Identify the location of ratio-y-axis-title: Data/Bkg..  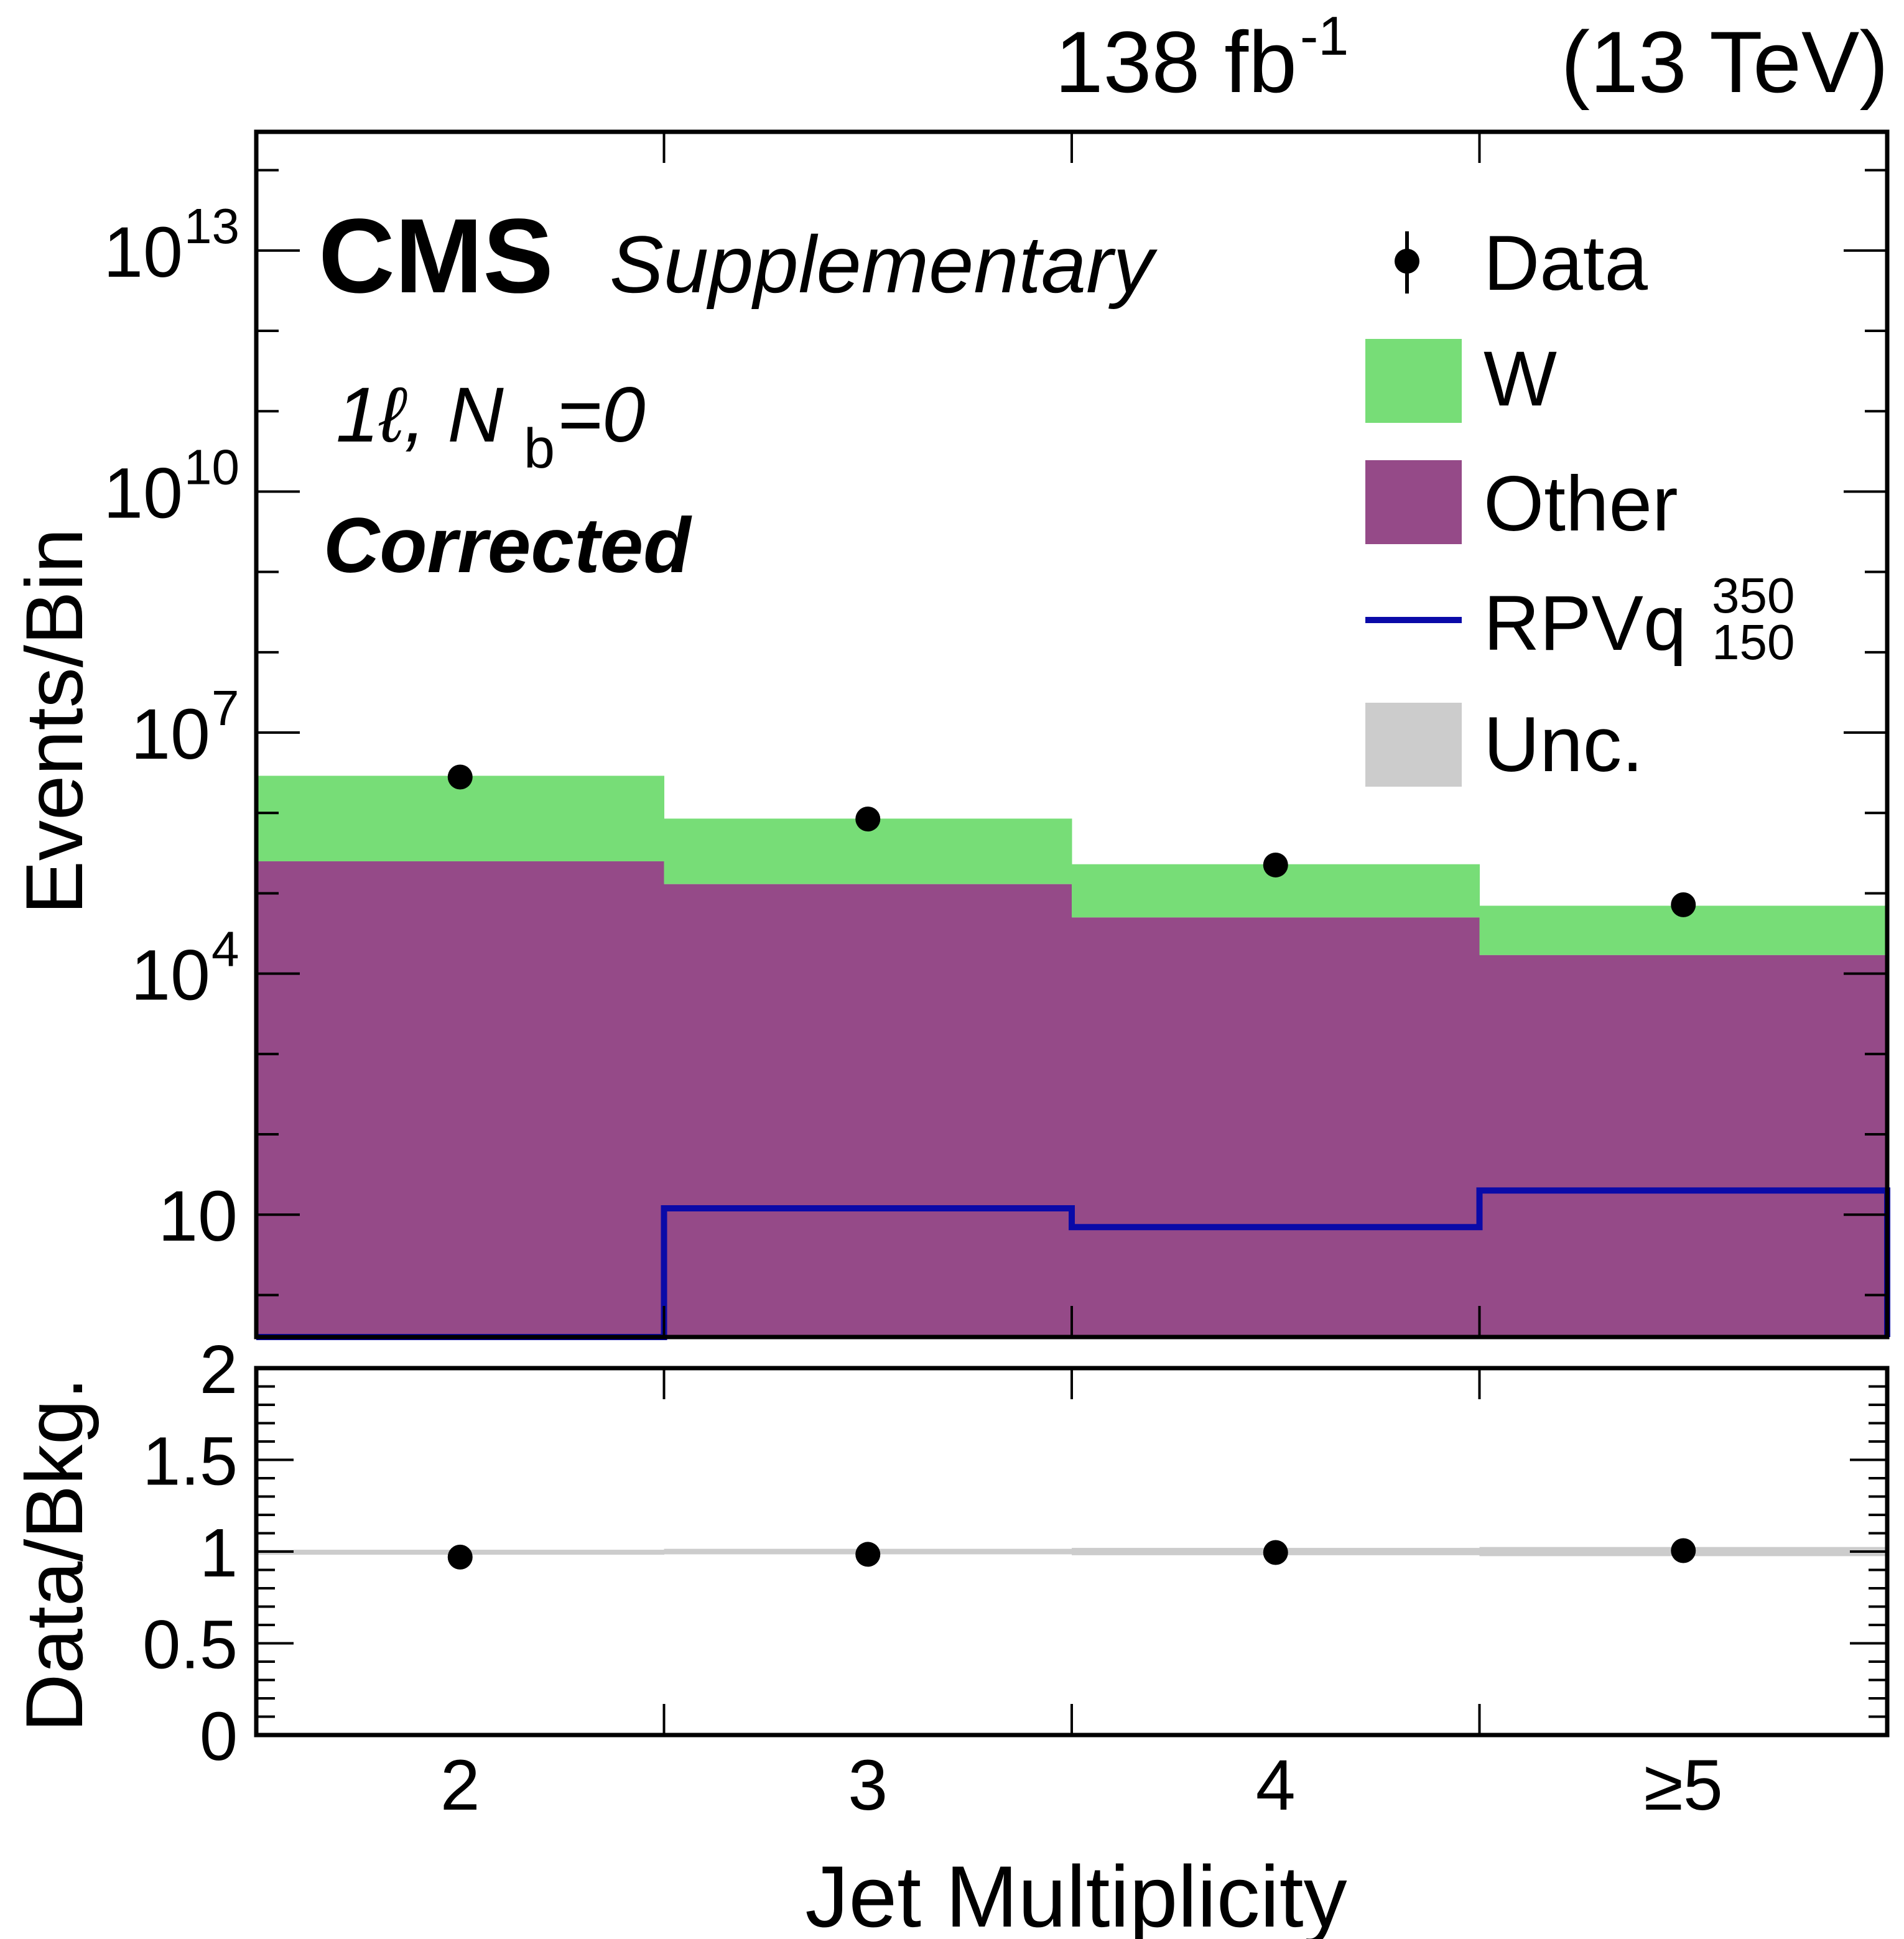
(54, 1555).